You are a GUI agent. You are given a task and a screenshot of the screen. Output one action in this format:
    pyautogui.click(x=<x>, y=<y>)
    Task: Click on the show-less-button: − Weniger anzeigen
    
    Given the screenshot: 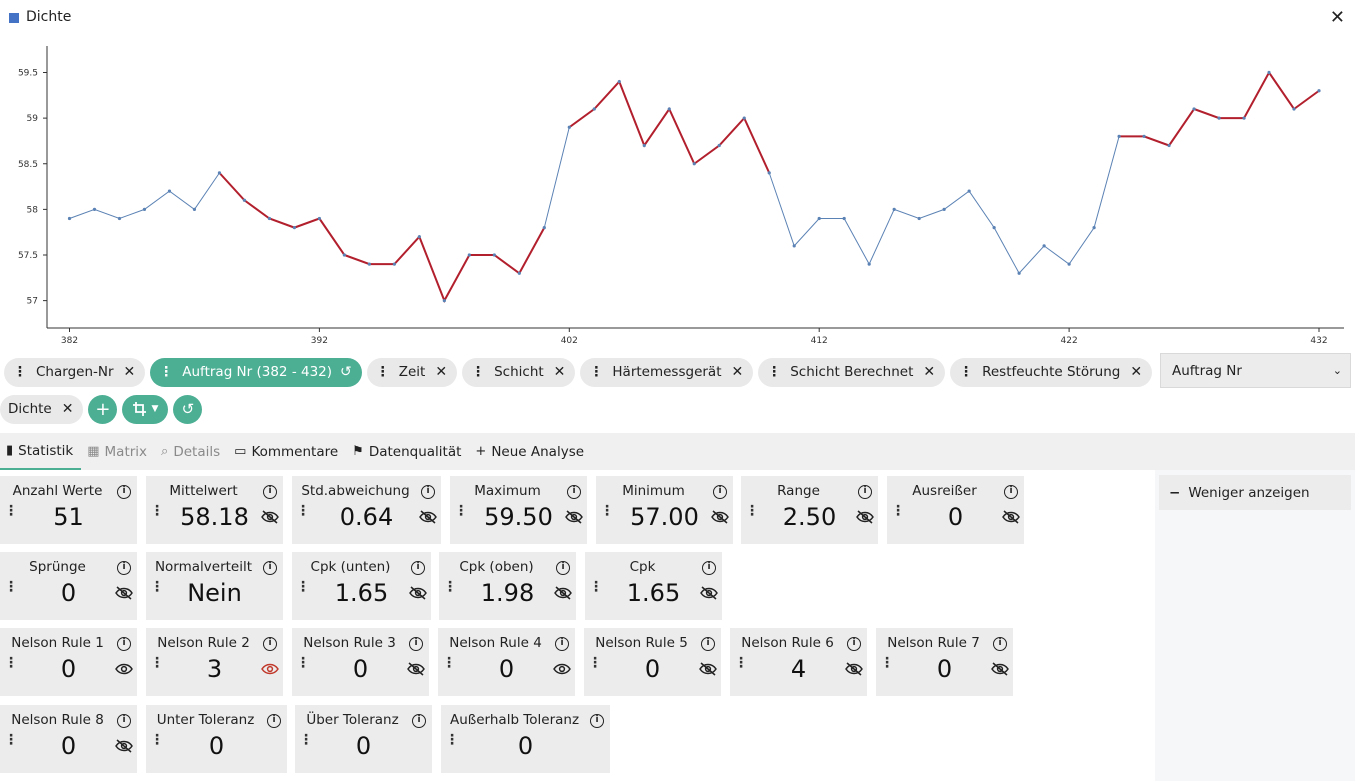 What is the action you would take?
    pyautogui.click(x=1255, y=492)
    